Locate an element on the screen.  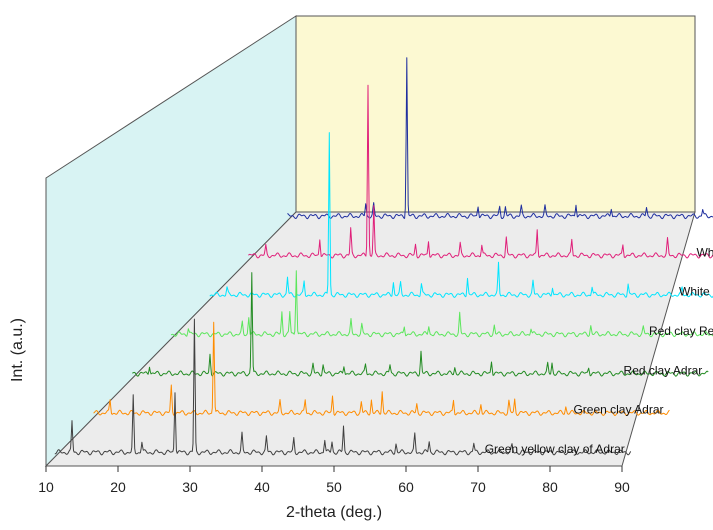
x-tick-label: 80 is located at coordinates (550, 487).